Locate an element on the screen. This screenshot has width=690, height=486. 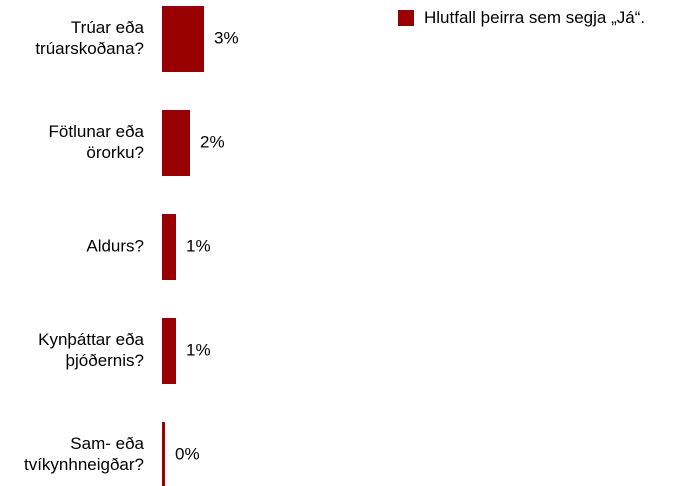
value-label: 2% is located at coordinates (212, 141).